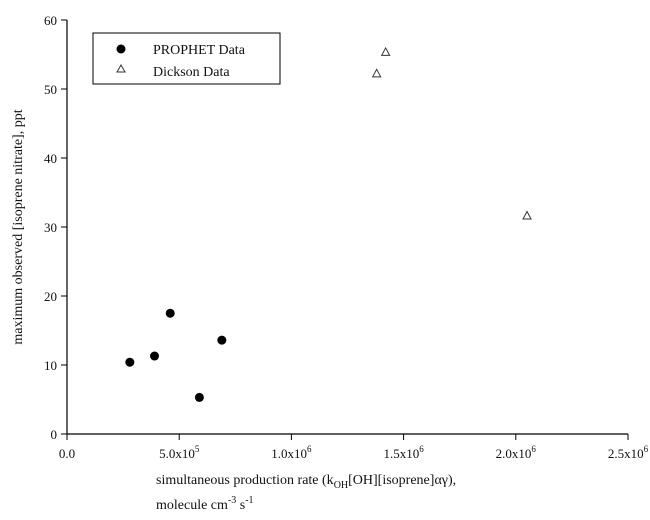 Image resolution: width=650 pixels, height=520 pixels. Describe the element at coordinates (628, 452) in the screenshot. I see `x-tick-label: 2.5x10⁶` at that location.